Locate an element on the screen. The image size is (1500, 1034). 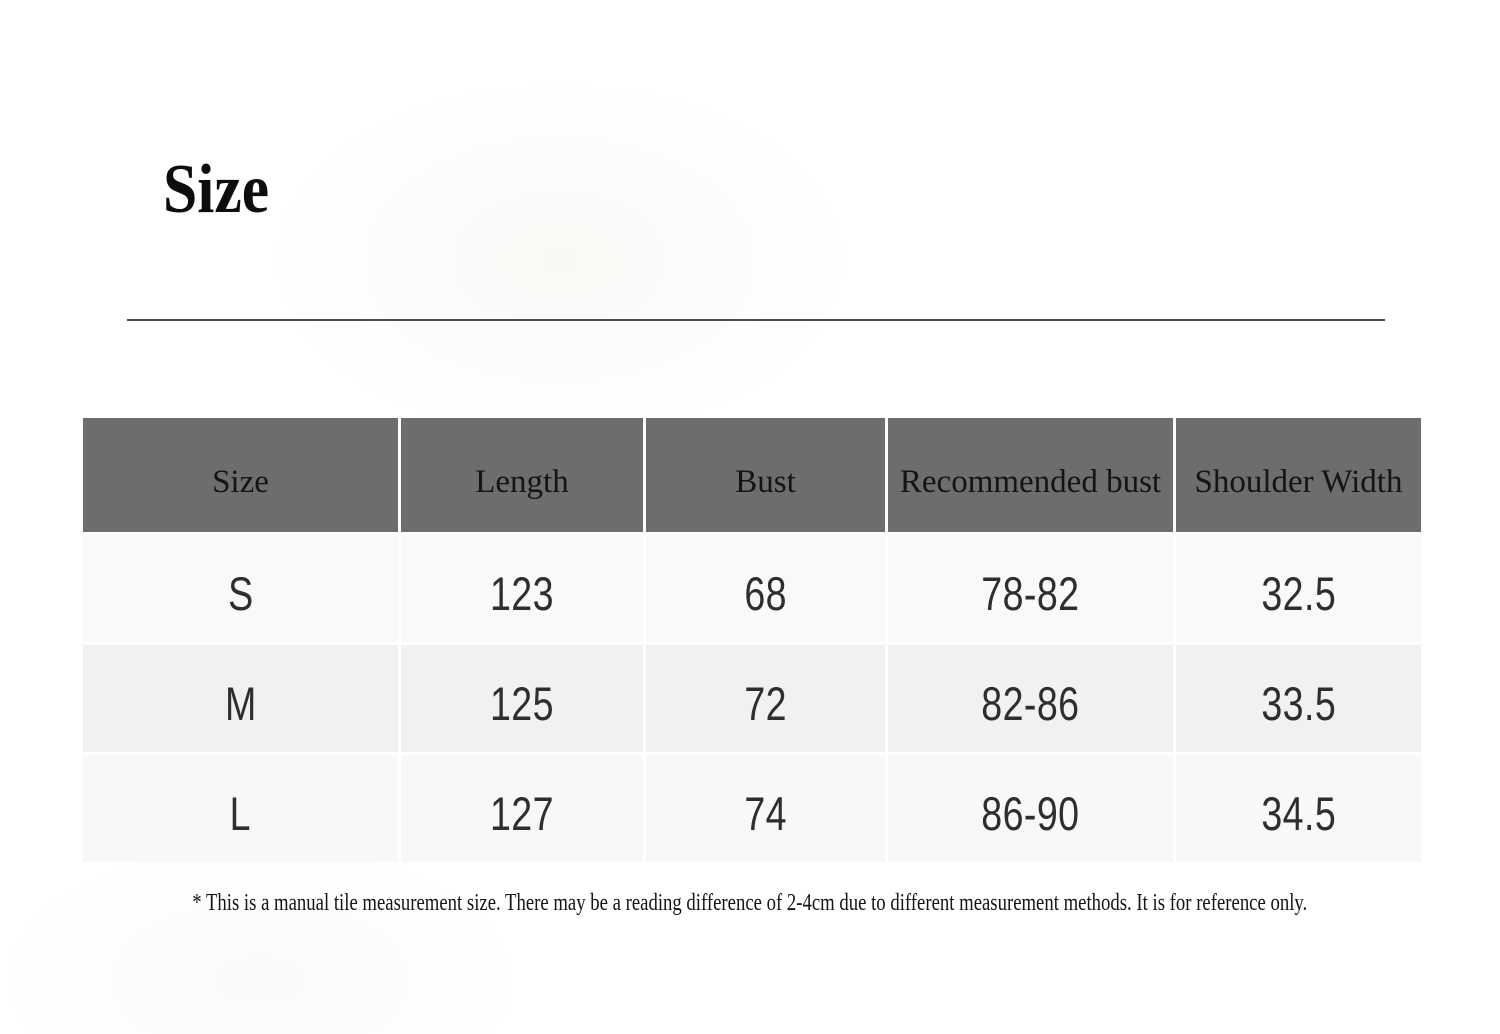
cell-shoulder-width: 32.5 is located at coordinates (1298, 588).